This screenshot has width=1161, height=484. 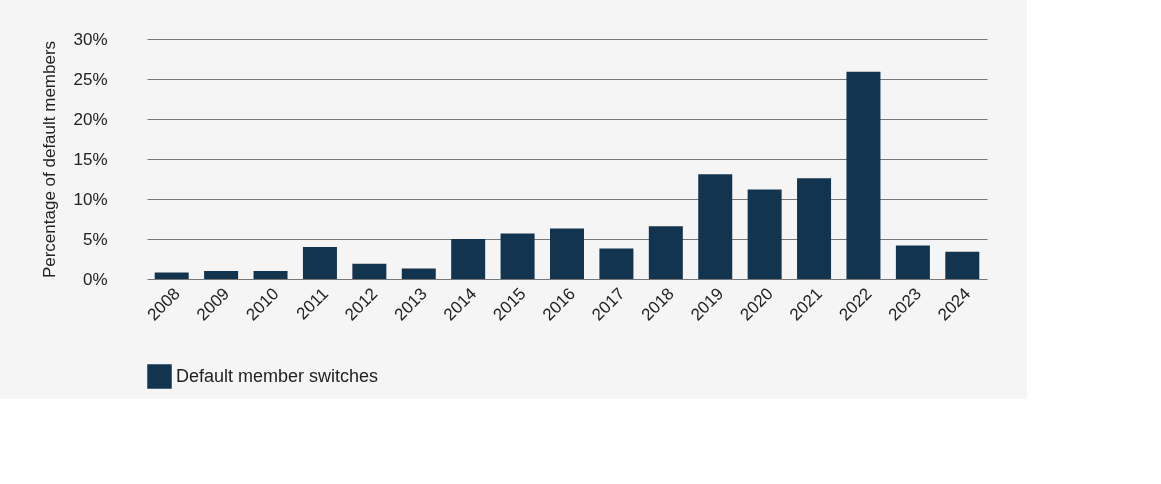 I want to click on y-tick-label: 30%, so click(x=90, y=39).